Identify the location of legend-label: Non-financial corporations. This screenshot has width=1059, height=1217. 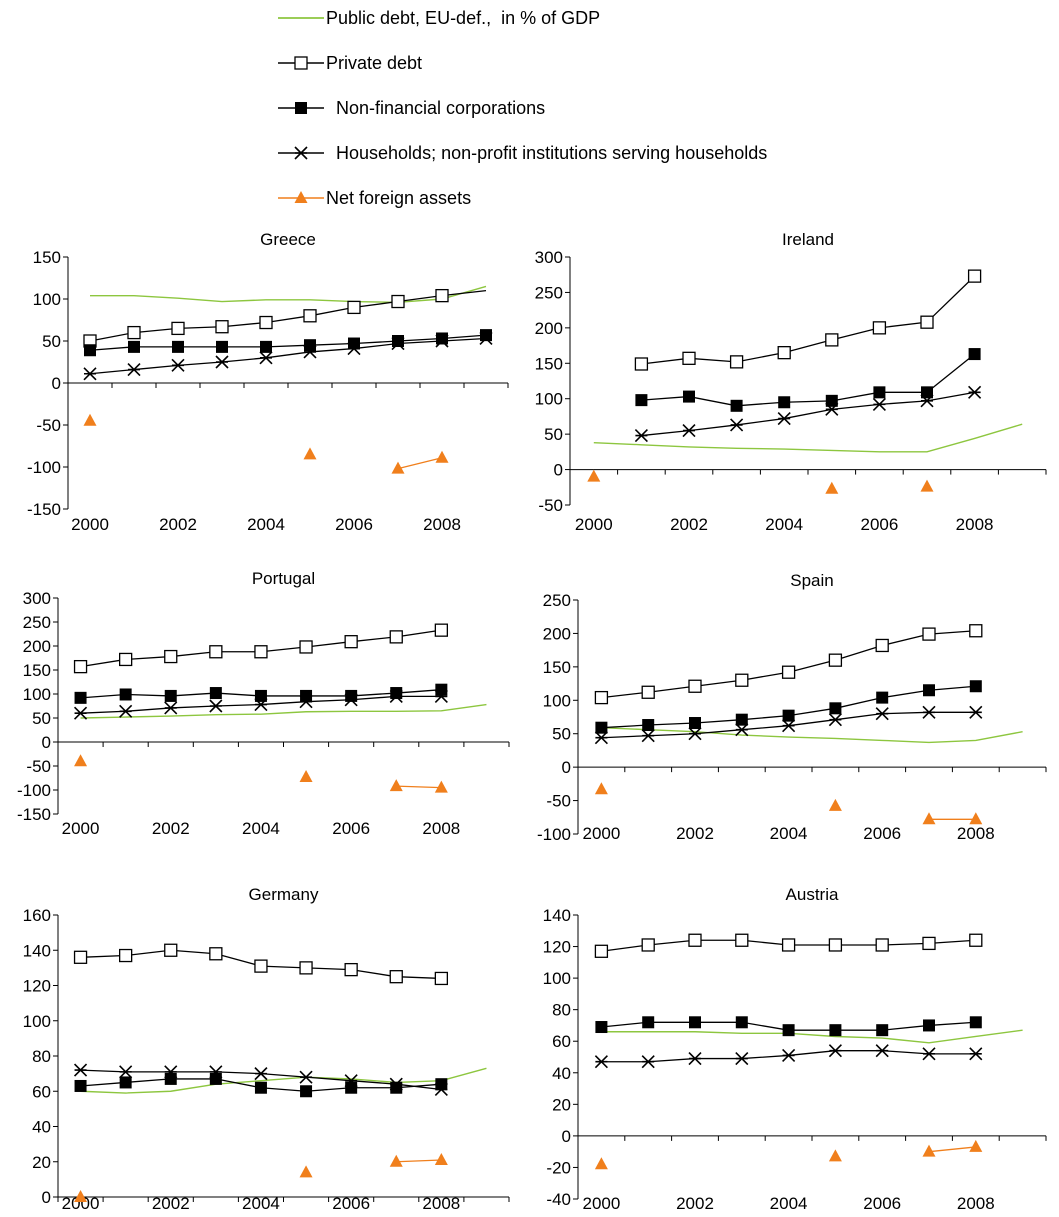
(435, 108).